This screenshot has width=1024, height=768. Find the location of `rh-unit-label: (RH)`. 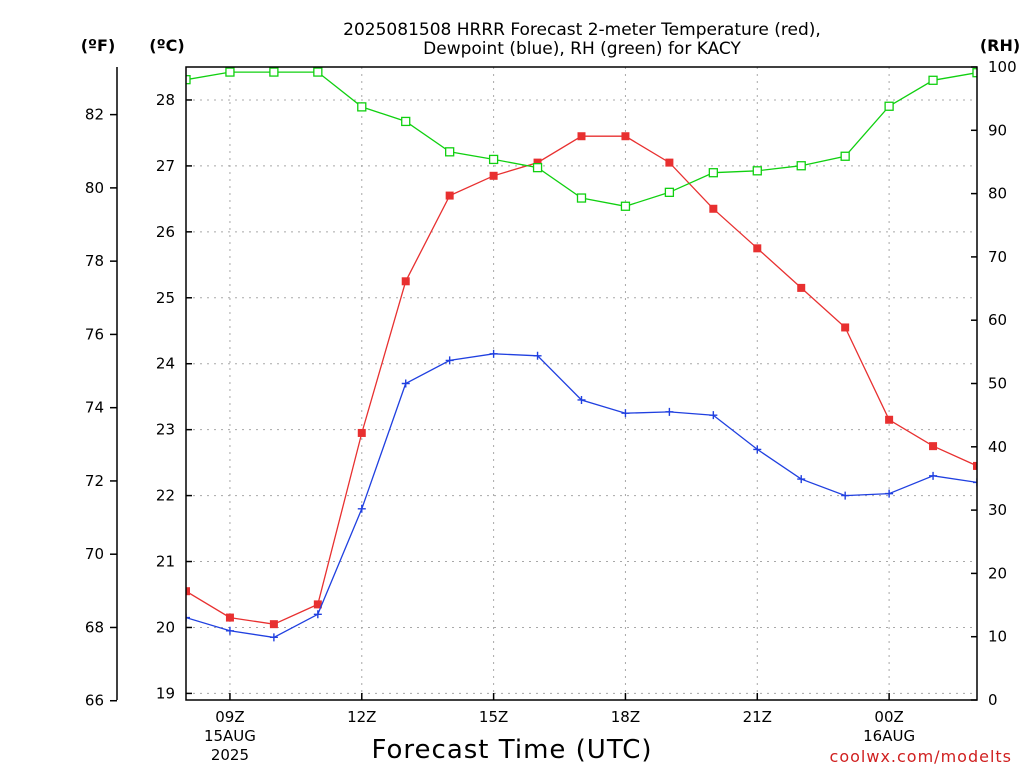

rh-unit-label: (RH) is located at coordinates (1000, 45).